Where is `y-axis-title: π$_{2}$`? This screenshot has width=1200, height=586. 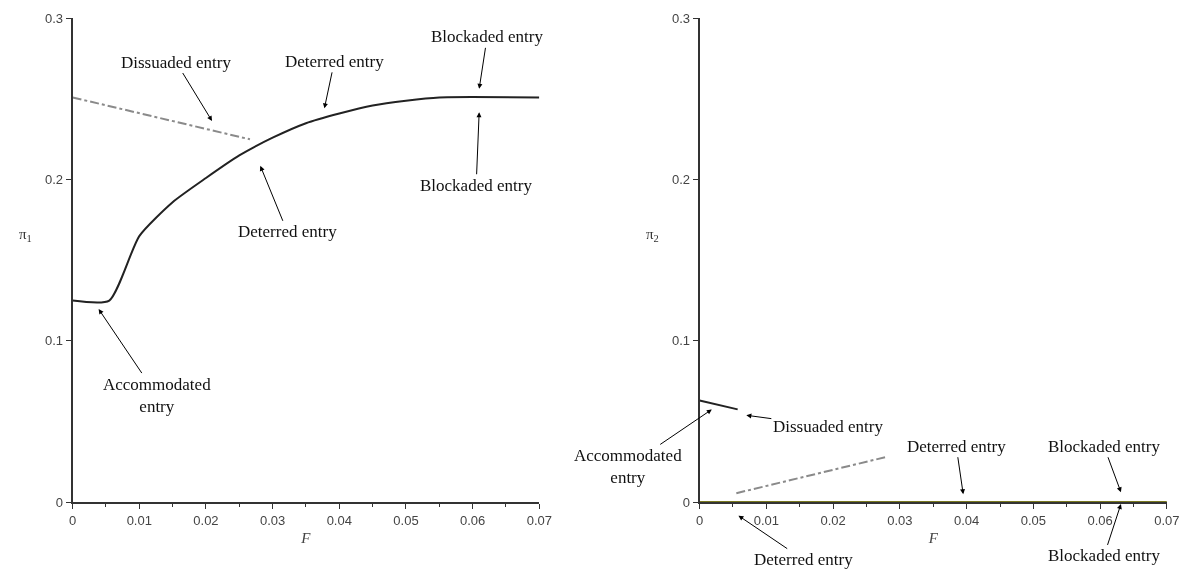
y-axis-title: π$_{2}$ is located at coordinates (652, 235).